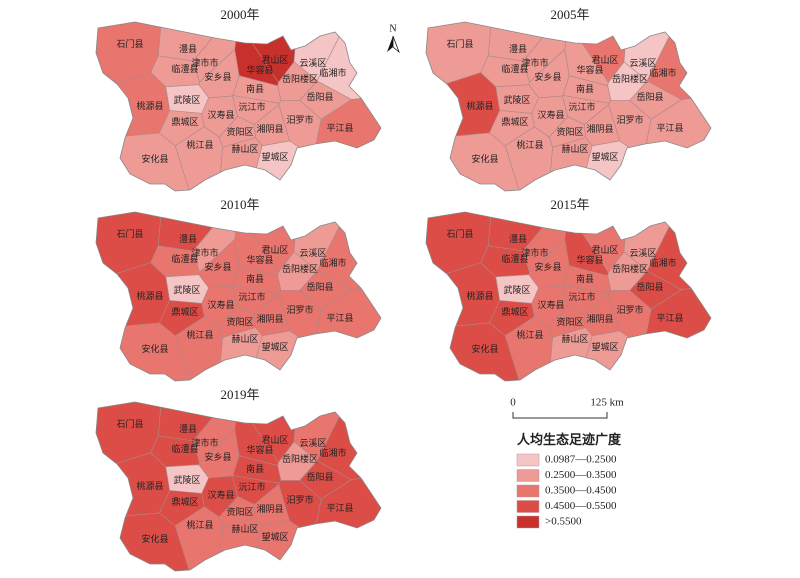 The height and width of the screenshot is (578, 800). I want to click on north-arrow: N, so click(393, 38).